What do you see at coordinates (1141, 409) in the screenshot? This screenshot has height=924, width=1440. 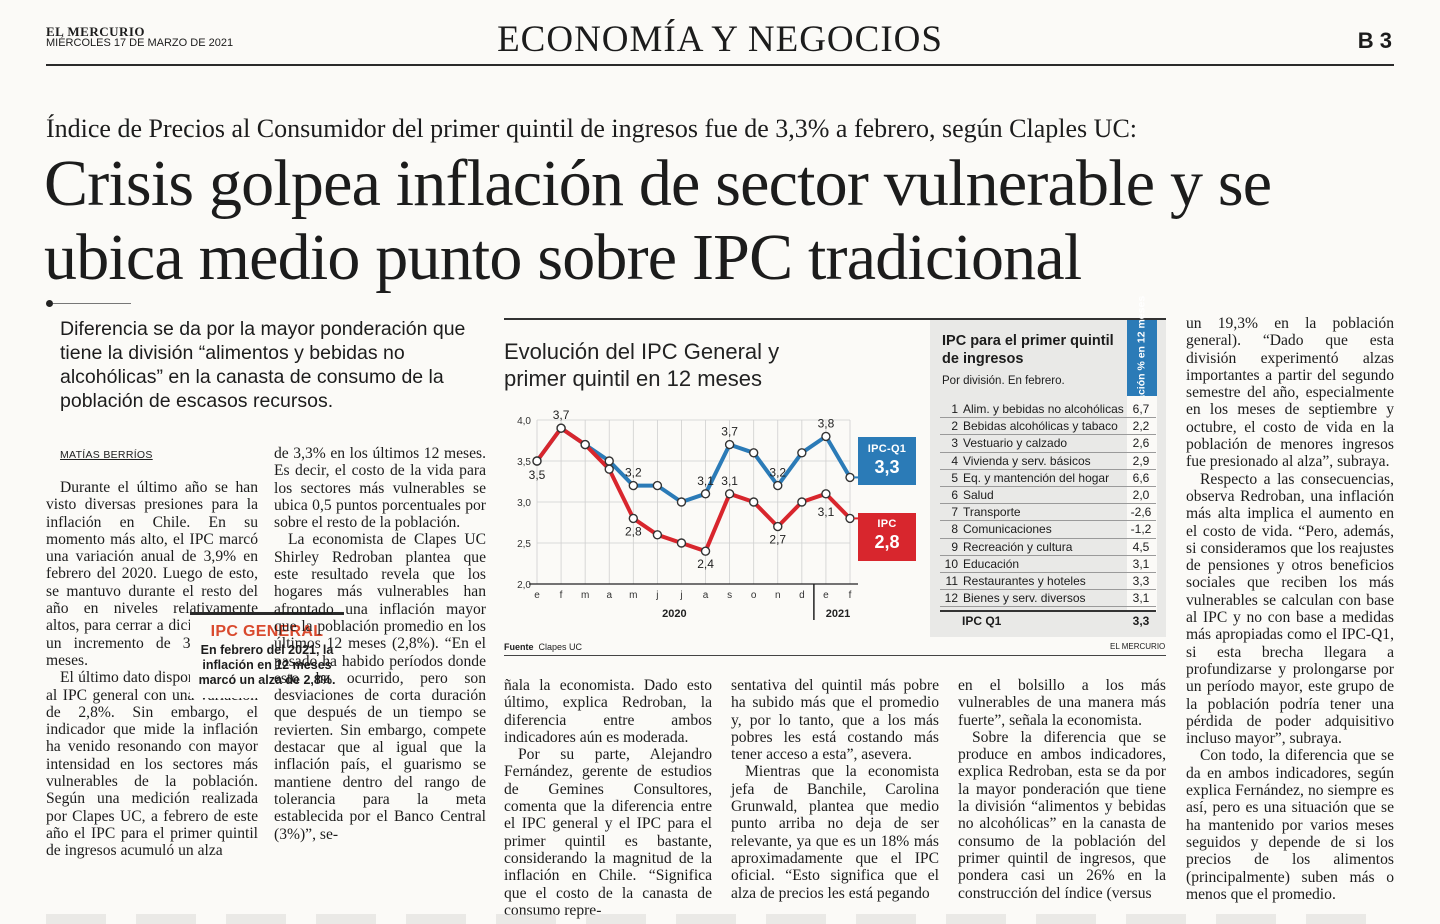 I see `row-value: 6,7` at bounding box center [1141, 409].